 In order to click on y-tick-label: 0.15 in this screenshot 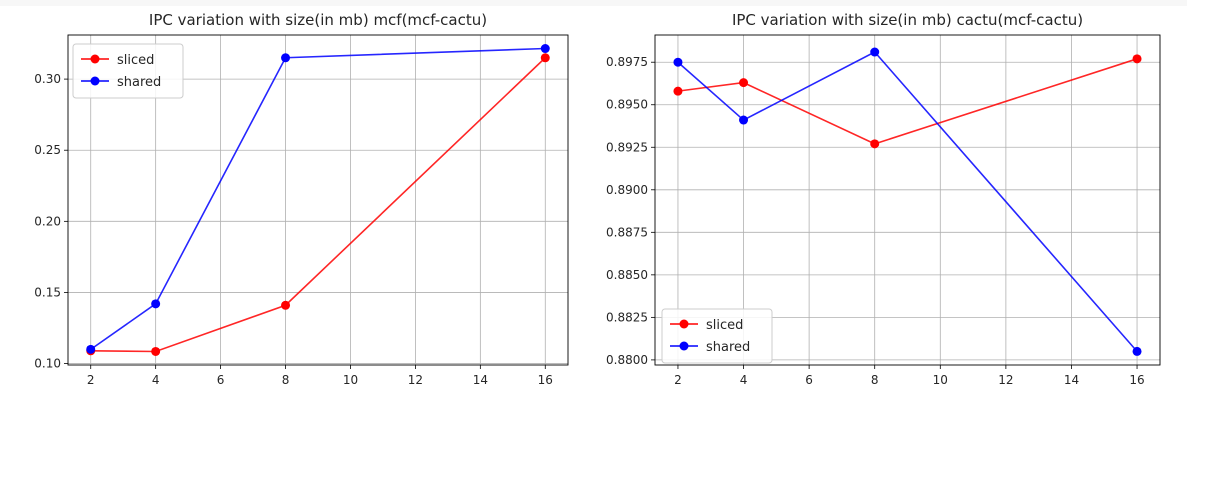, I will do `click(47, 292)`.